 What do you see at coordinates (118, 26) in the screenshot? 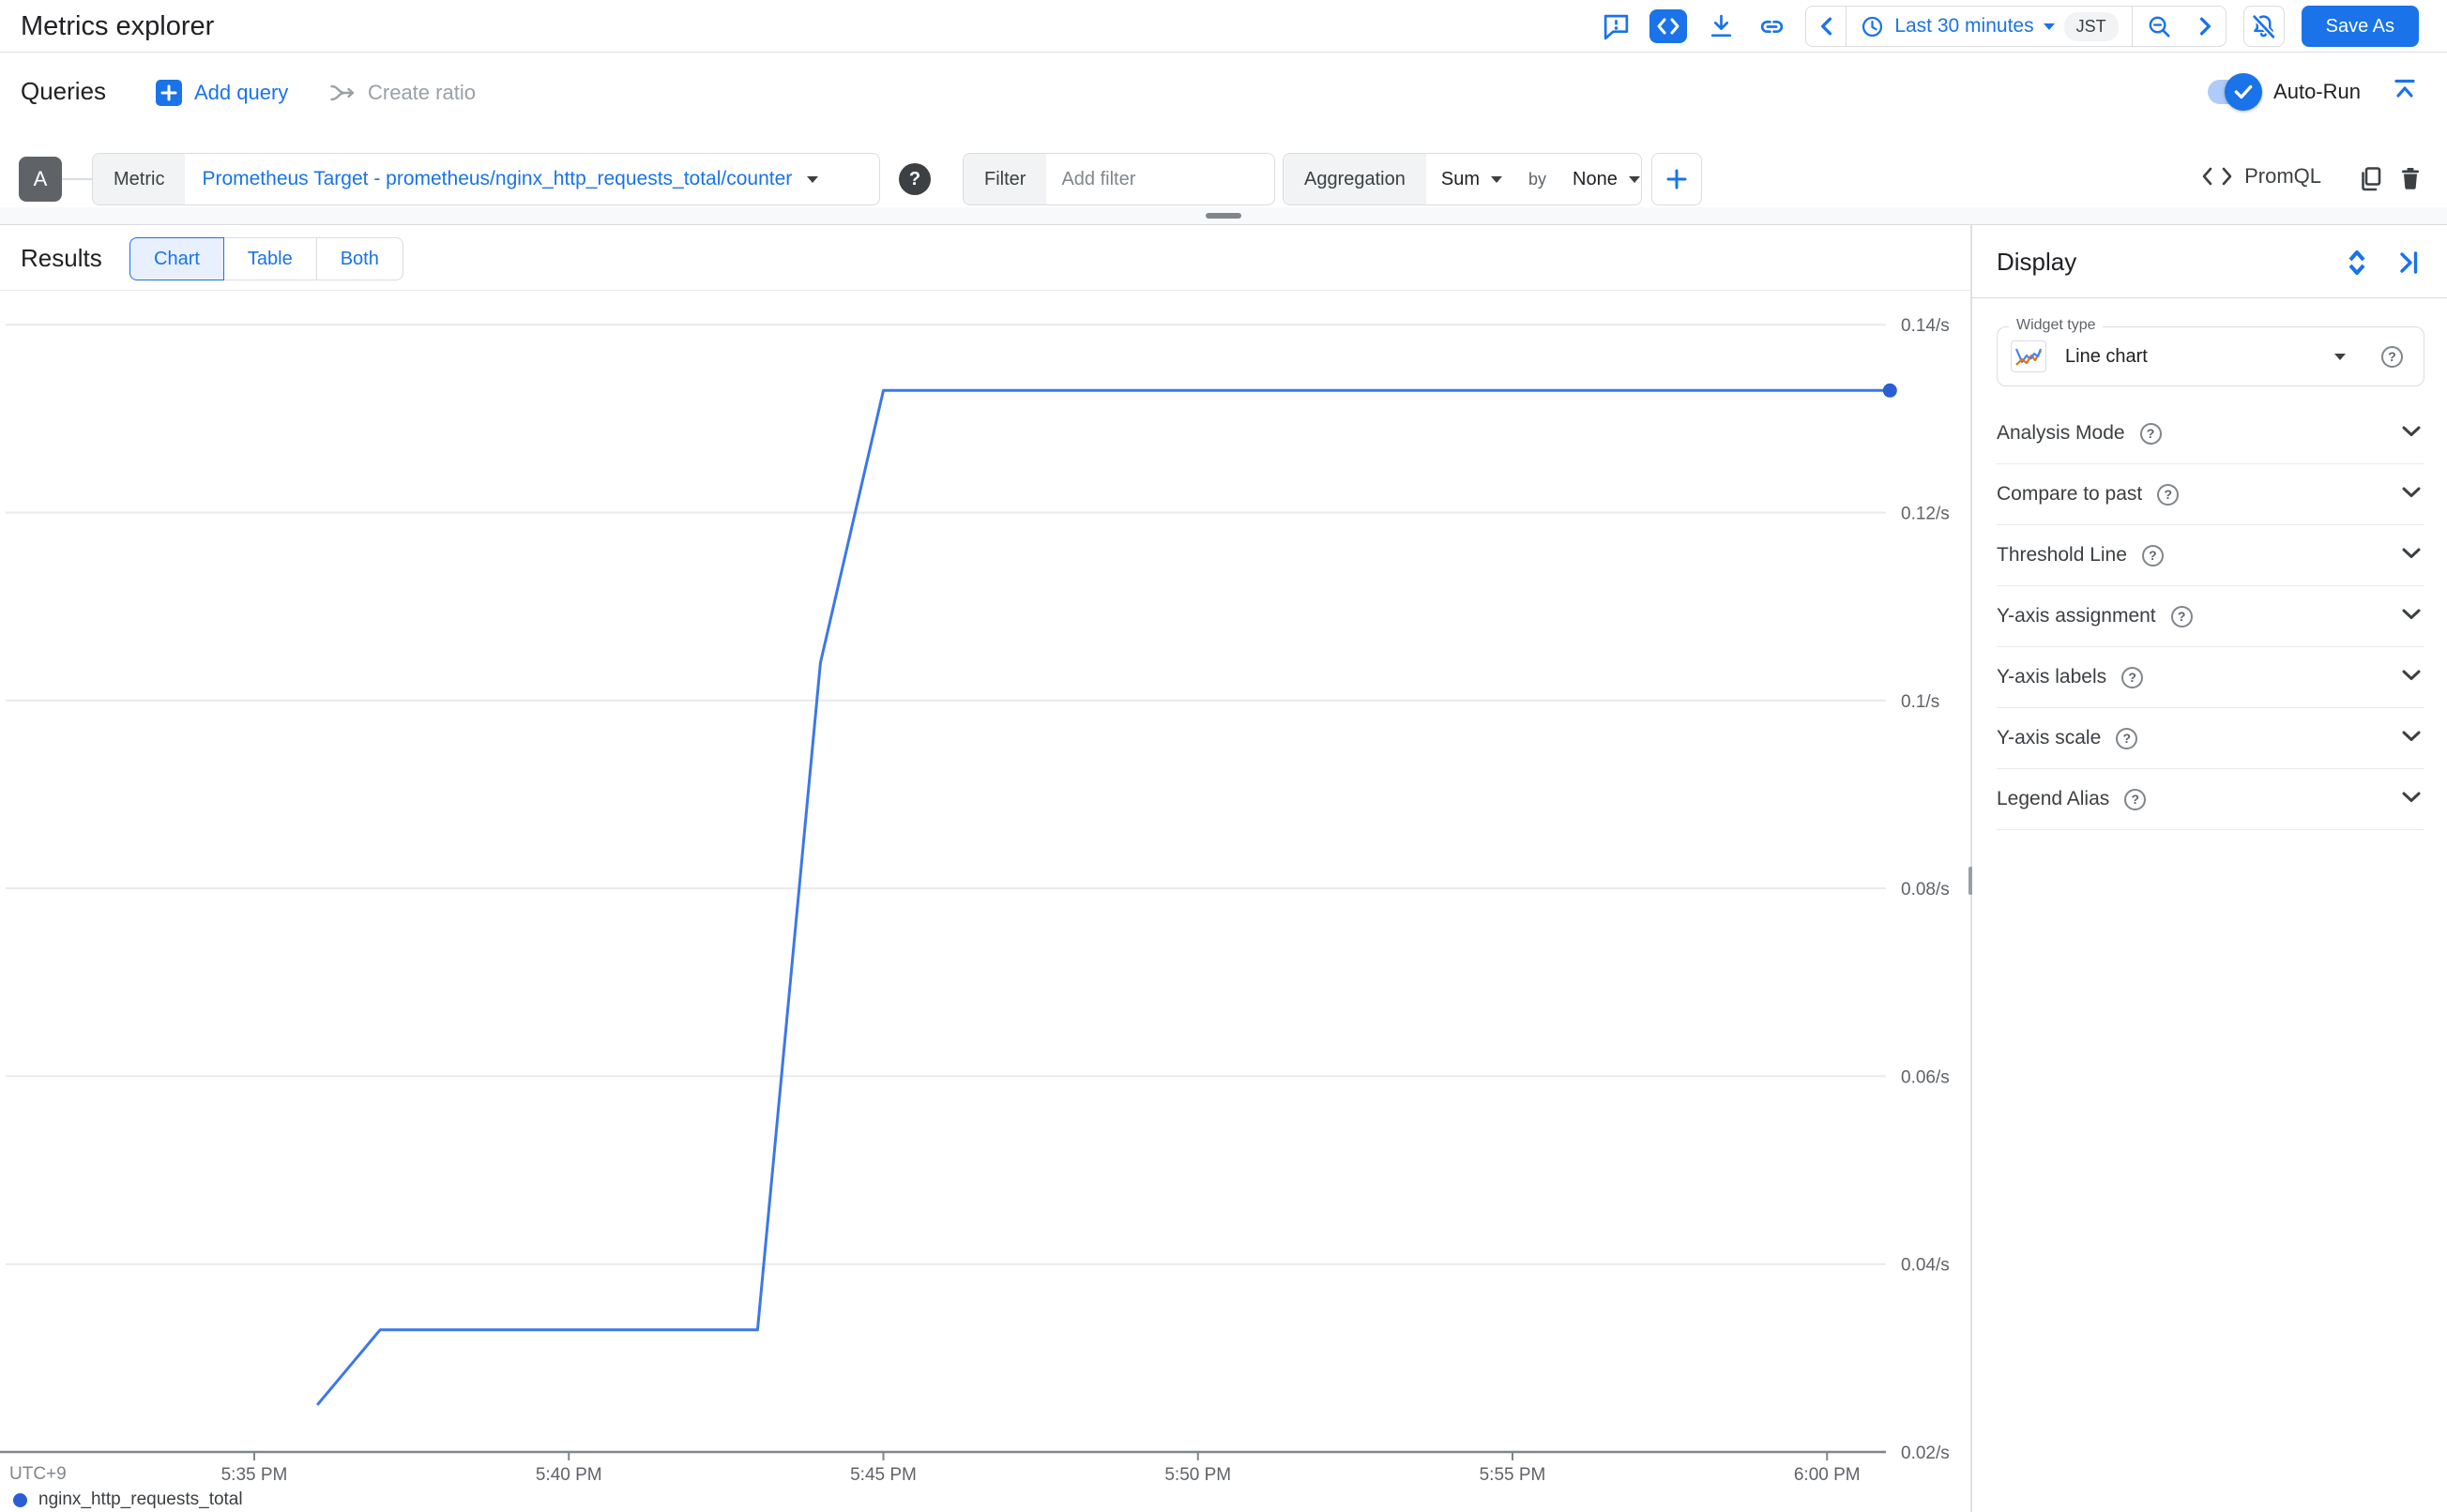
I see `page-title: Metrics explorer` at bounding box center [118, 26].